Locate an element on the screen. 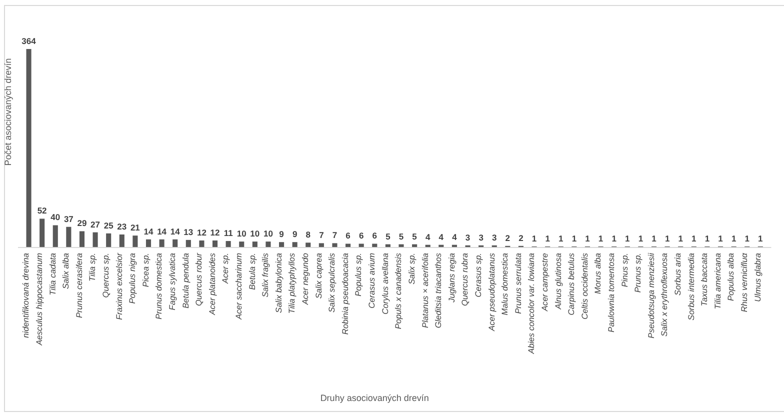  x-tick-label: Acer sp. is located at coordinates (225, 268).